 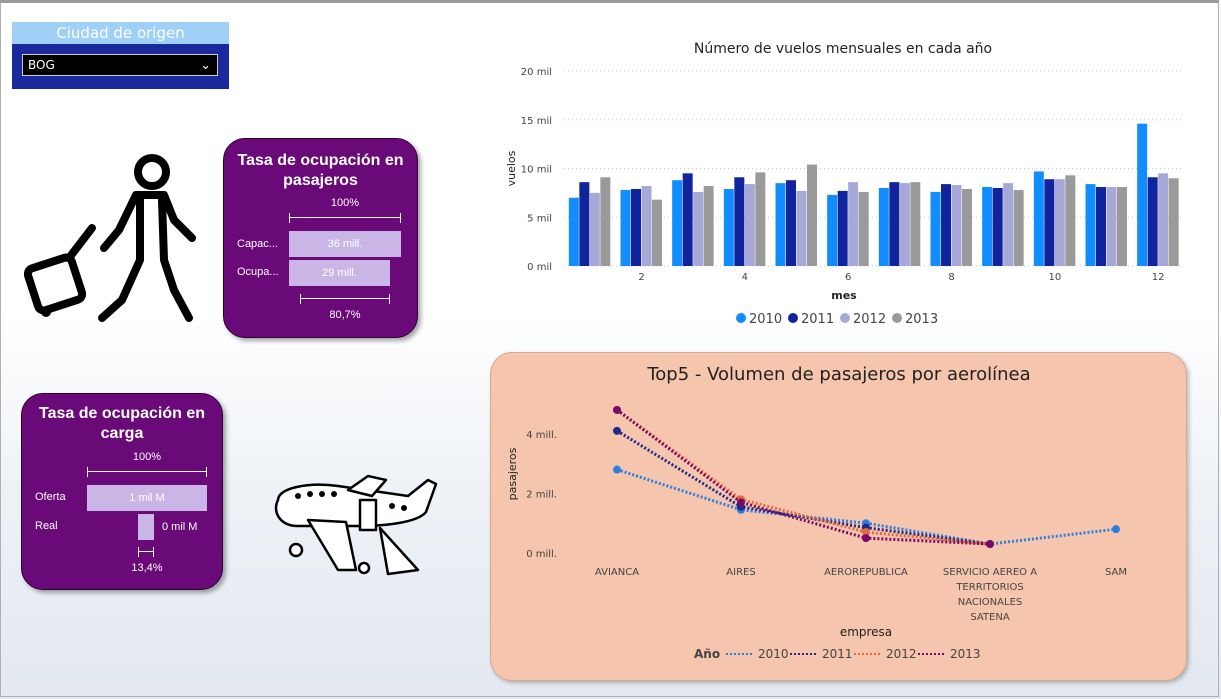 What do you see at coordinates (536, 72) in the screenshot?
I see `y-tick-label: 20 mil` at bounding box center [536, 72].